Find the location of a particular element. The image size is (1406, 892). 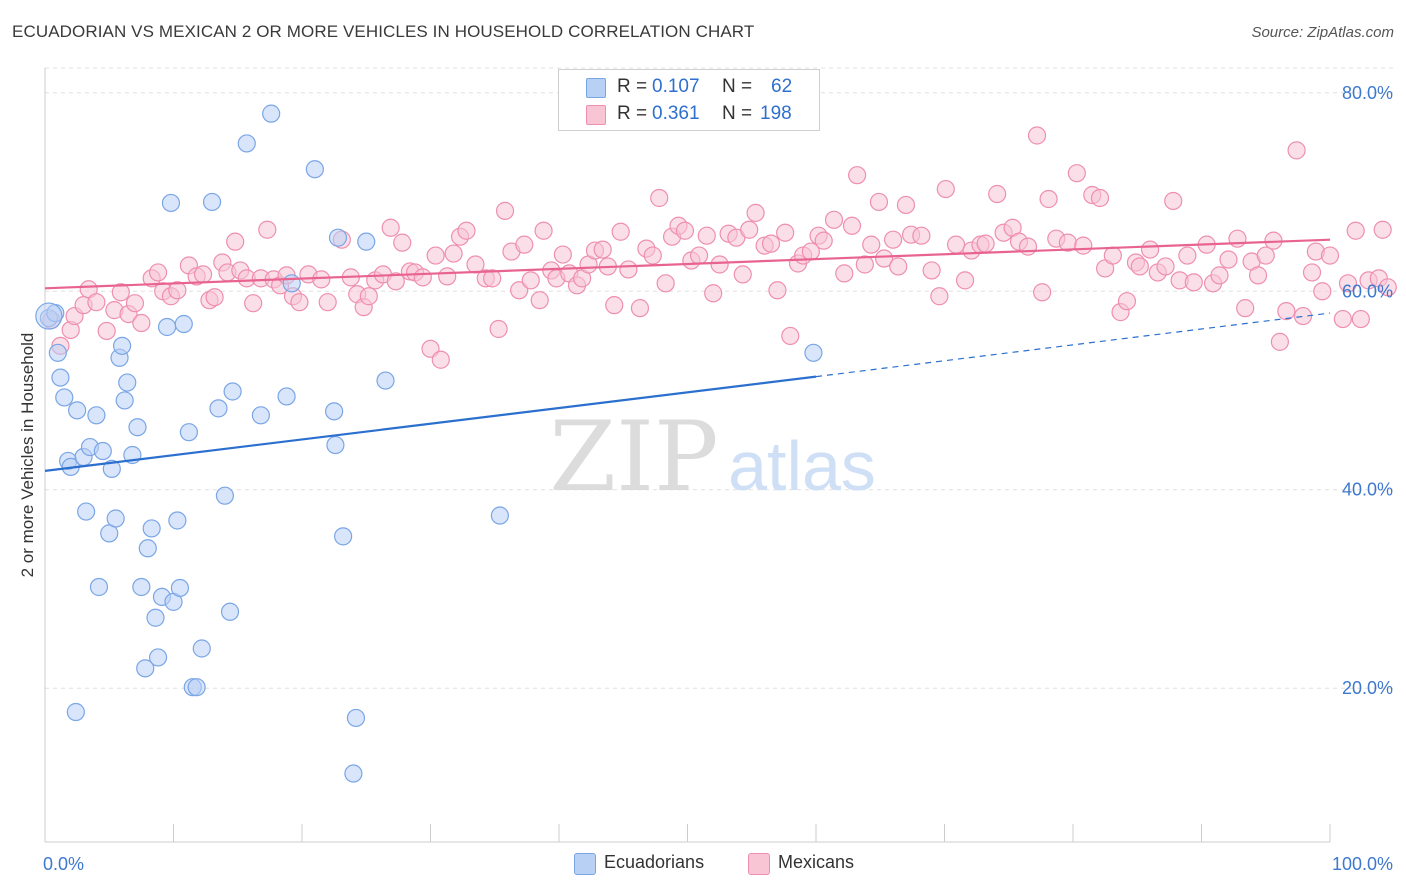

legend-n-value: 198 is located at coordinates (776, 113).